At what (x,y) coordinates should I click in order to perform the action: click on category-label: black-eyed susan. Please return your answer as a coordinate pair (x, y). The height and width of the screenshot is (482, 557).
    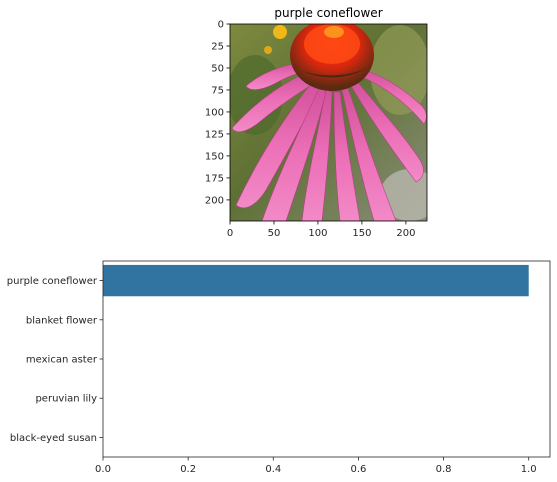
    Looking at the image, I should click on (53, 438).